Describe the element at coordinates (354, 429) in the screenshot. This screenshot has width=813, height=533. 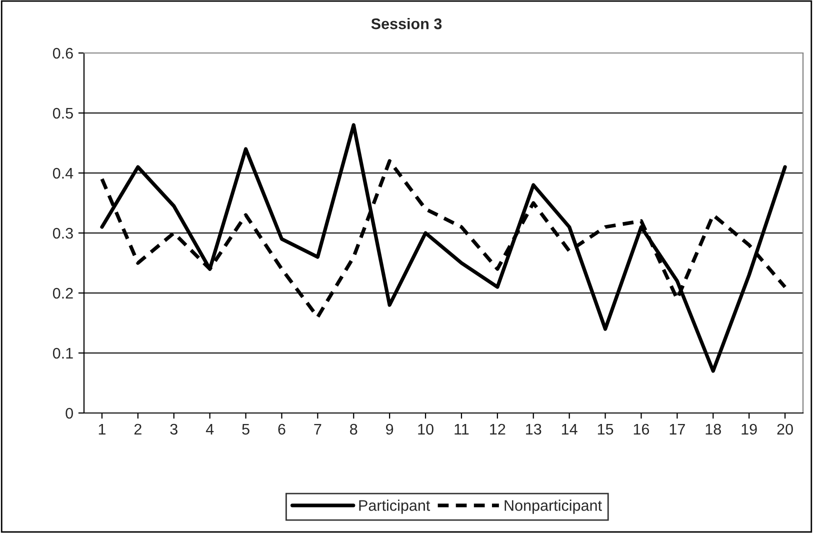
I see `x-tick-label: 8` at that location.